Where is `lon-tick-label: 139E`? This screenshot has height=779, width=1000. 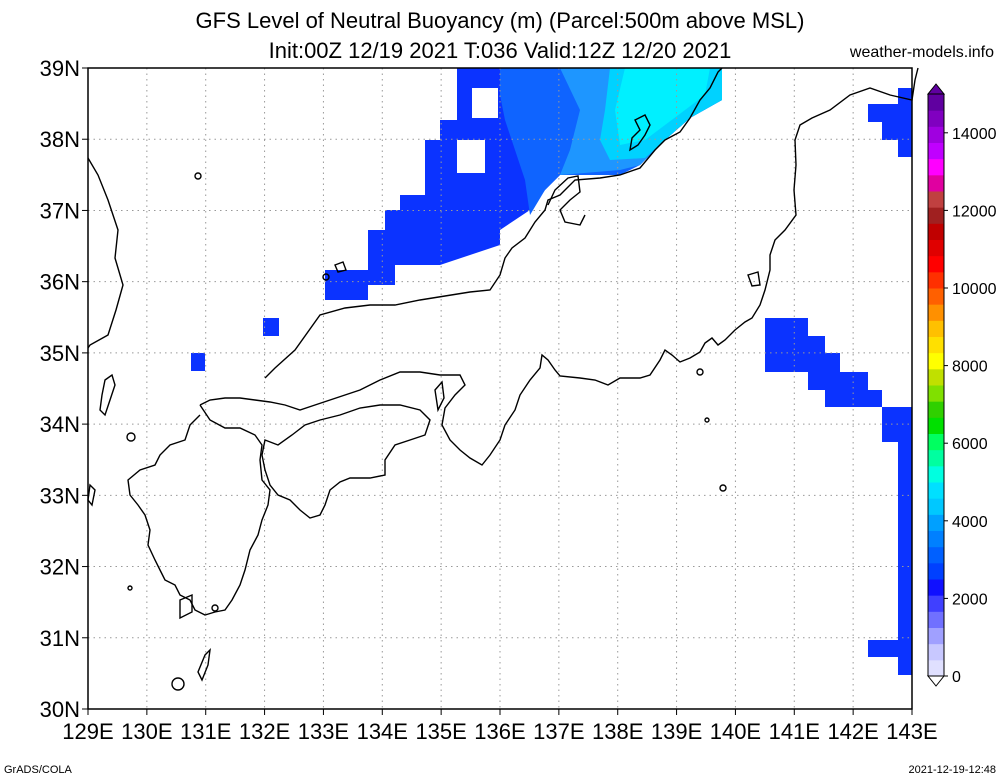 lon-tick-label: 139E is located at coordinates (676, 731).